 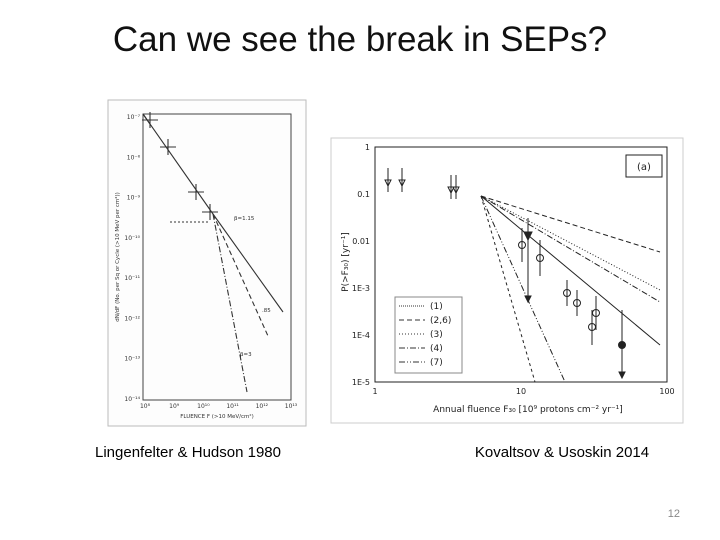 I want to click on legend-box, so click(x=428, y=335).